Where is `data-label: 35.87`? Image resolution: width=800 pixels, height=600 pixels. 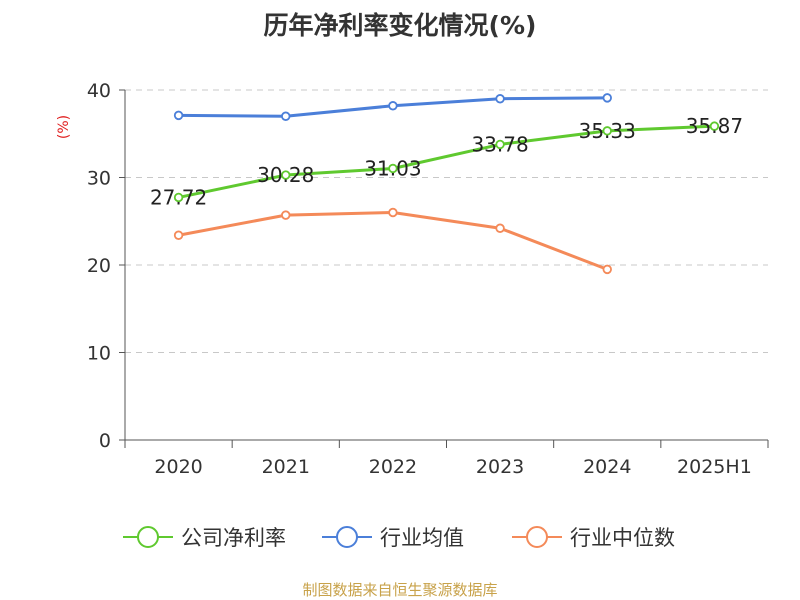
data-label: 35.87 is located at coordinates (714, 126).